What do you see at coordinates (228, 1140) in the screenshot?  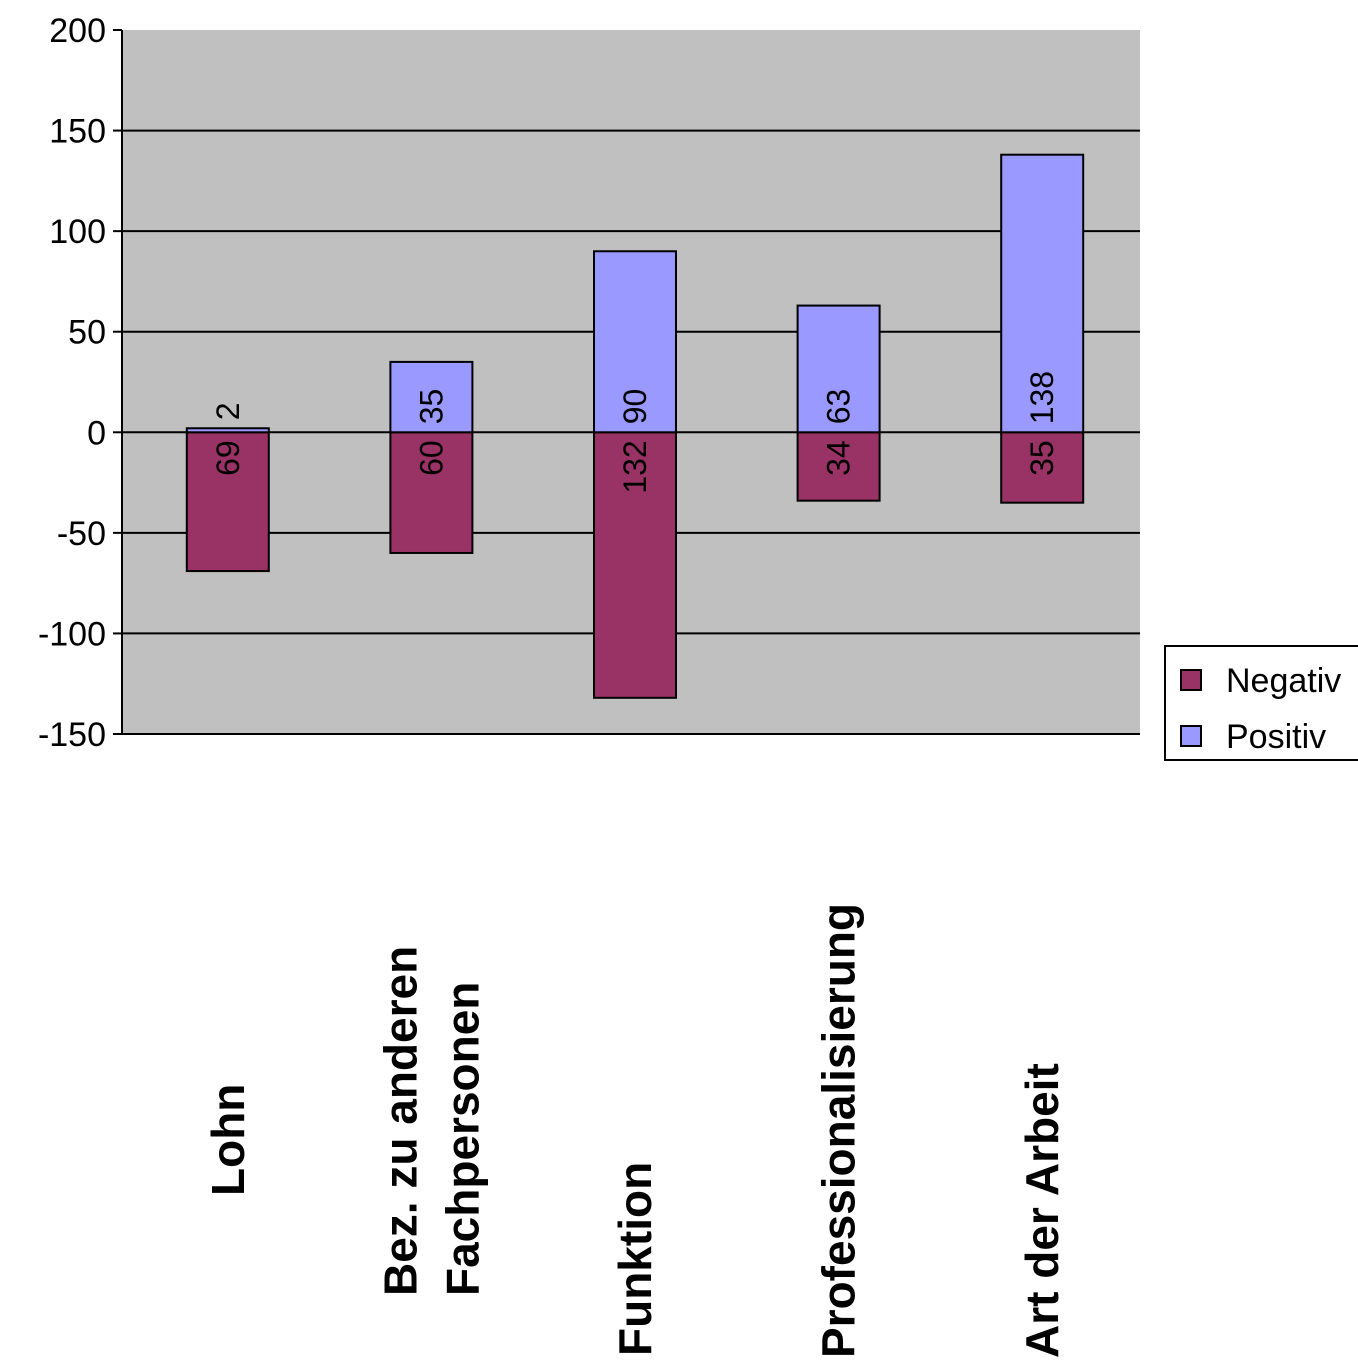 I see `category-label: Lohn` at bounding box center [228, 1140].